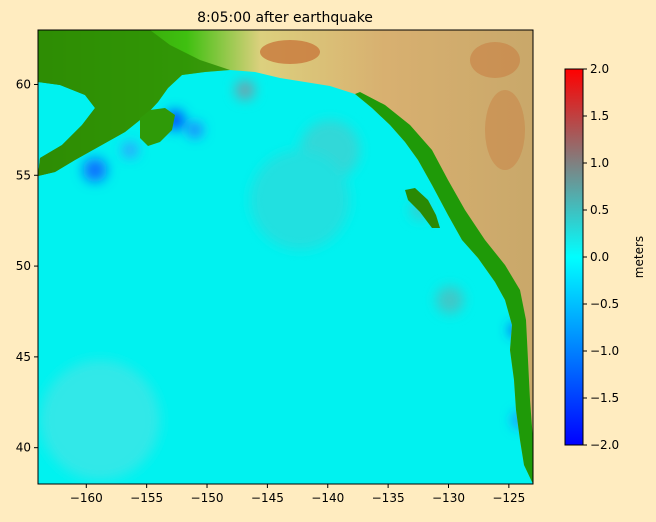  I want to click on colorbar-tick-label: 1.0, so click(599, 163).